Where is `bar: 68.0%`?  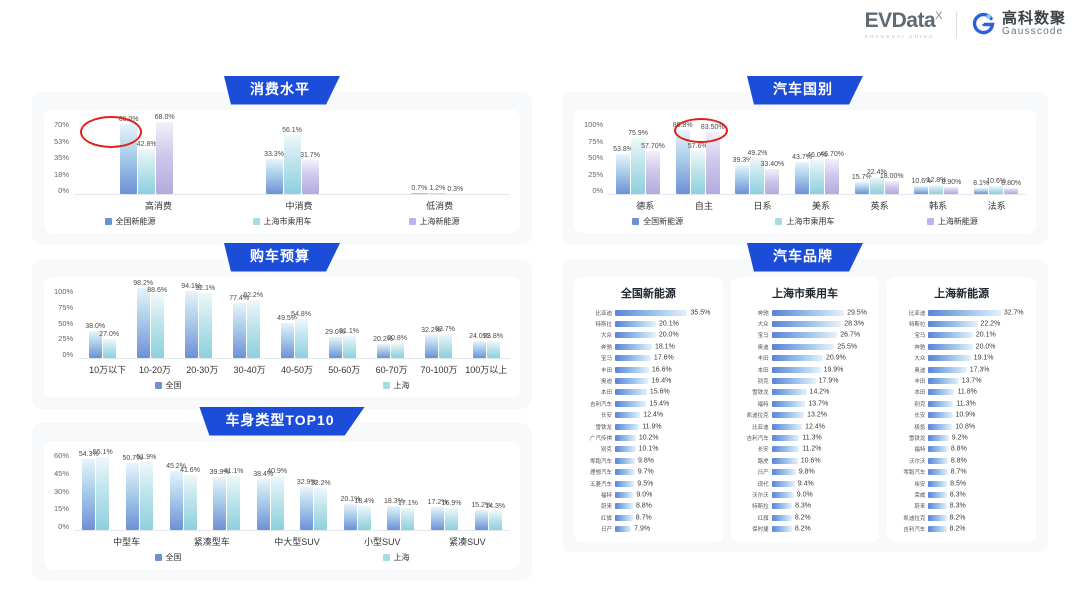 bar: 68.0% is located at coordinates (165, 154).